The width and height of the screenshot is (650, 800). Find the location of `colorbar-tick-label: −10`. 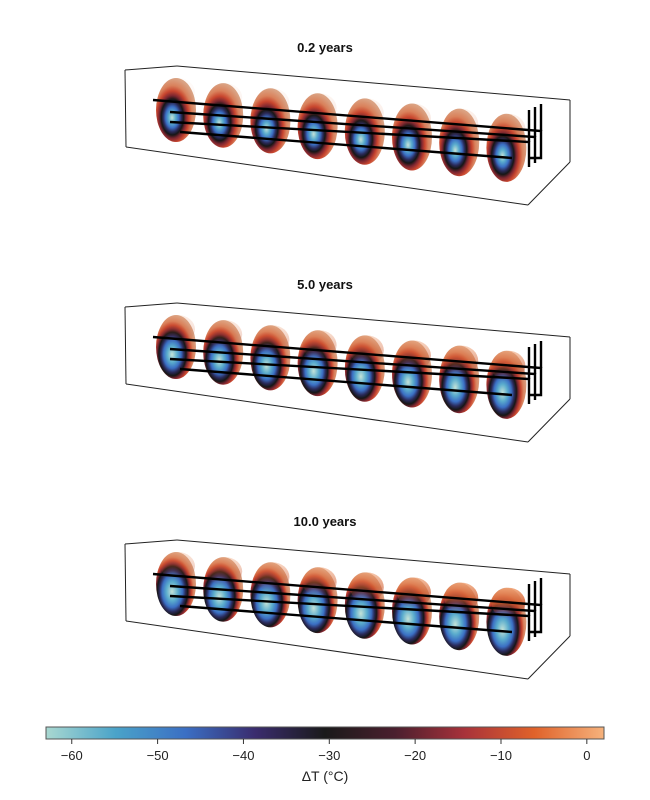

colorbar-tick-label: −10 is located at coordinates (501, 755).